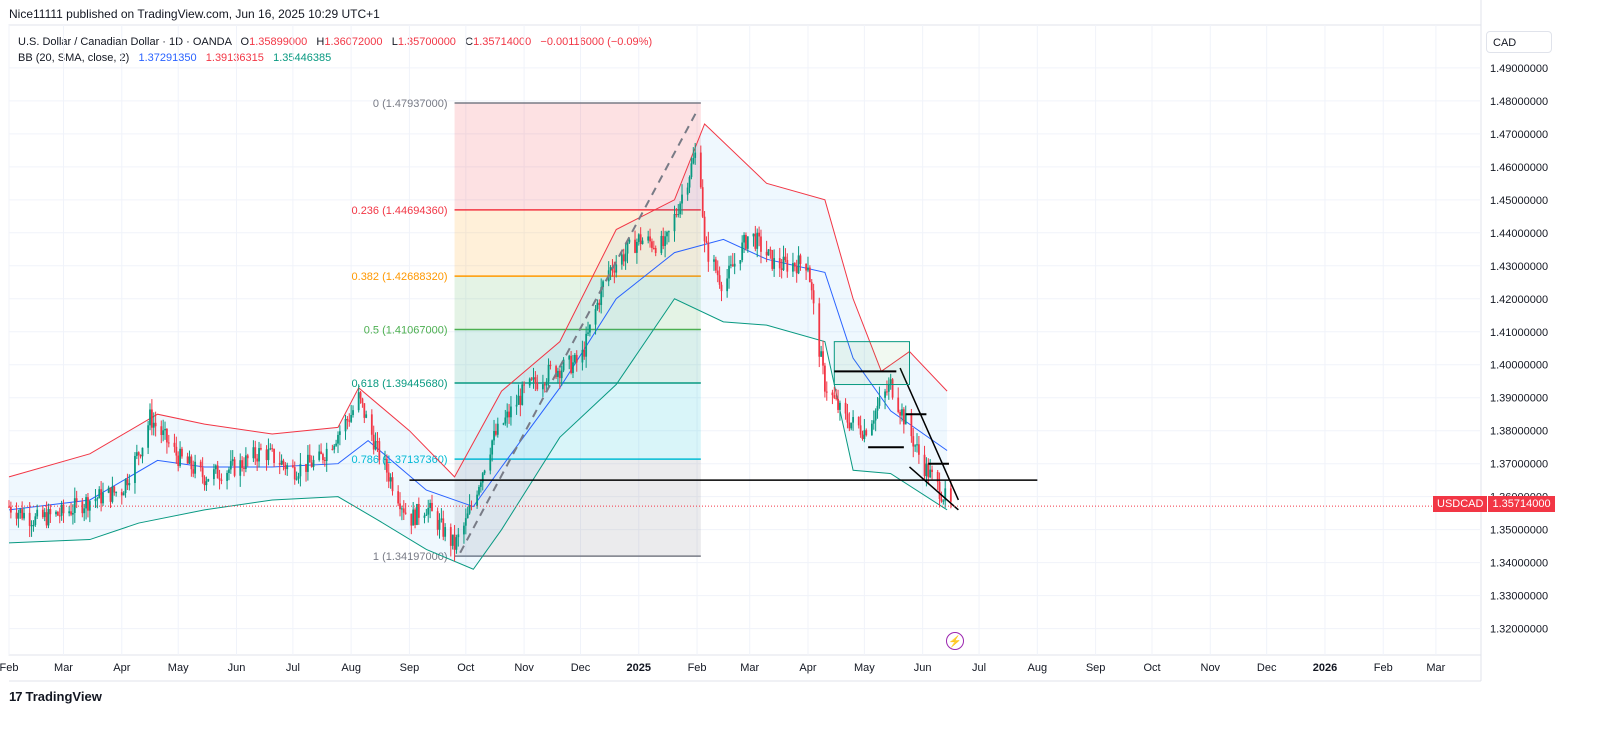 This screenshot has width=1623, height=740. Describe the element at coordinates (929, 434) in the screenshot. I see `wedge-upper-line` at that location.